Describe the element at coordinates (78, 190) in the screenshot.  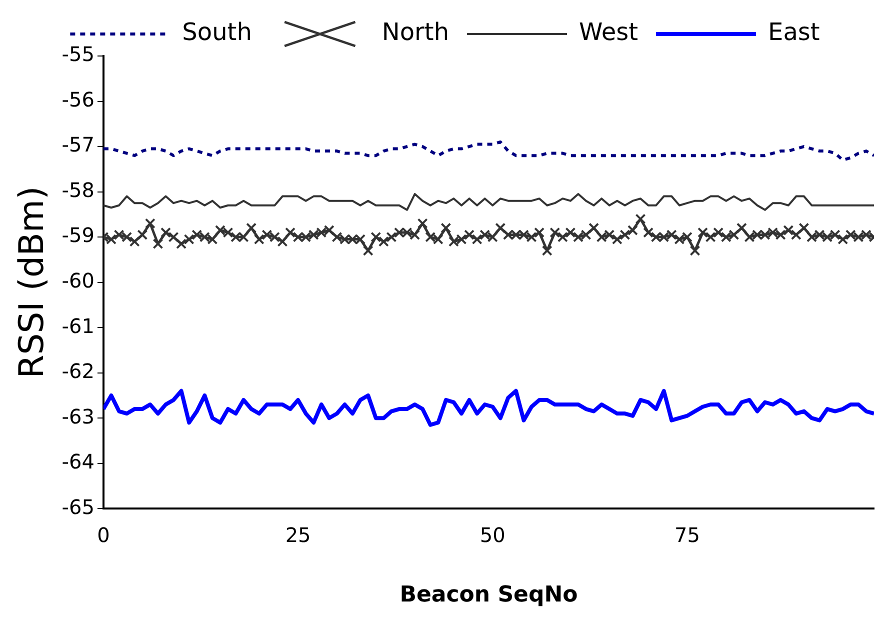
I see `y-tick-label: -58` at that location.